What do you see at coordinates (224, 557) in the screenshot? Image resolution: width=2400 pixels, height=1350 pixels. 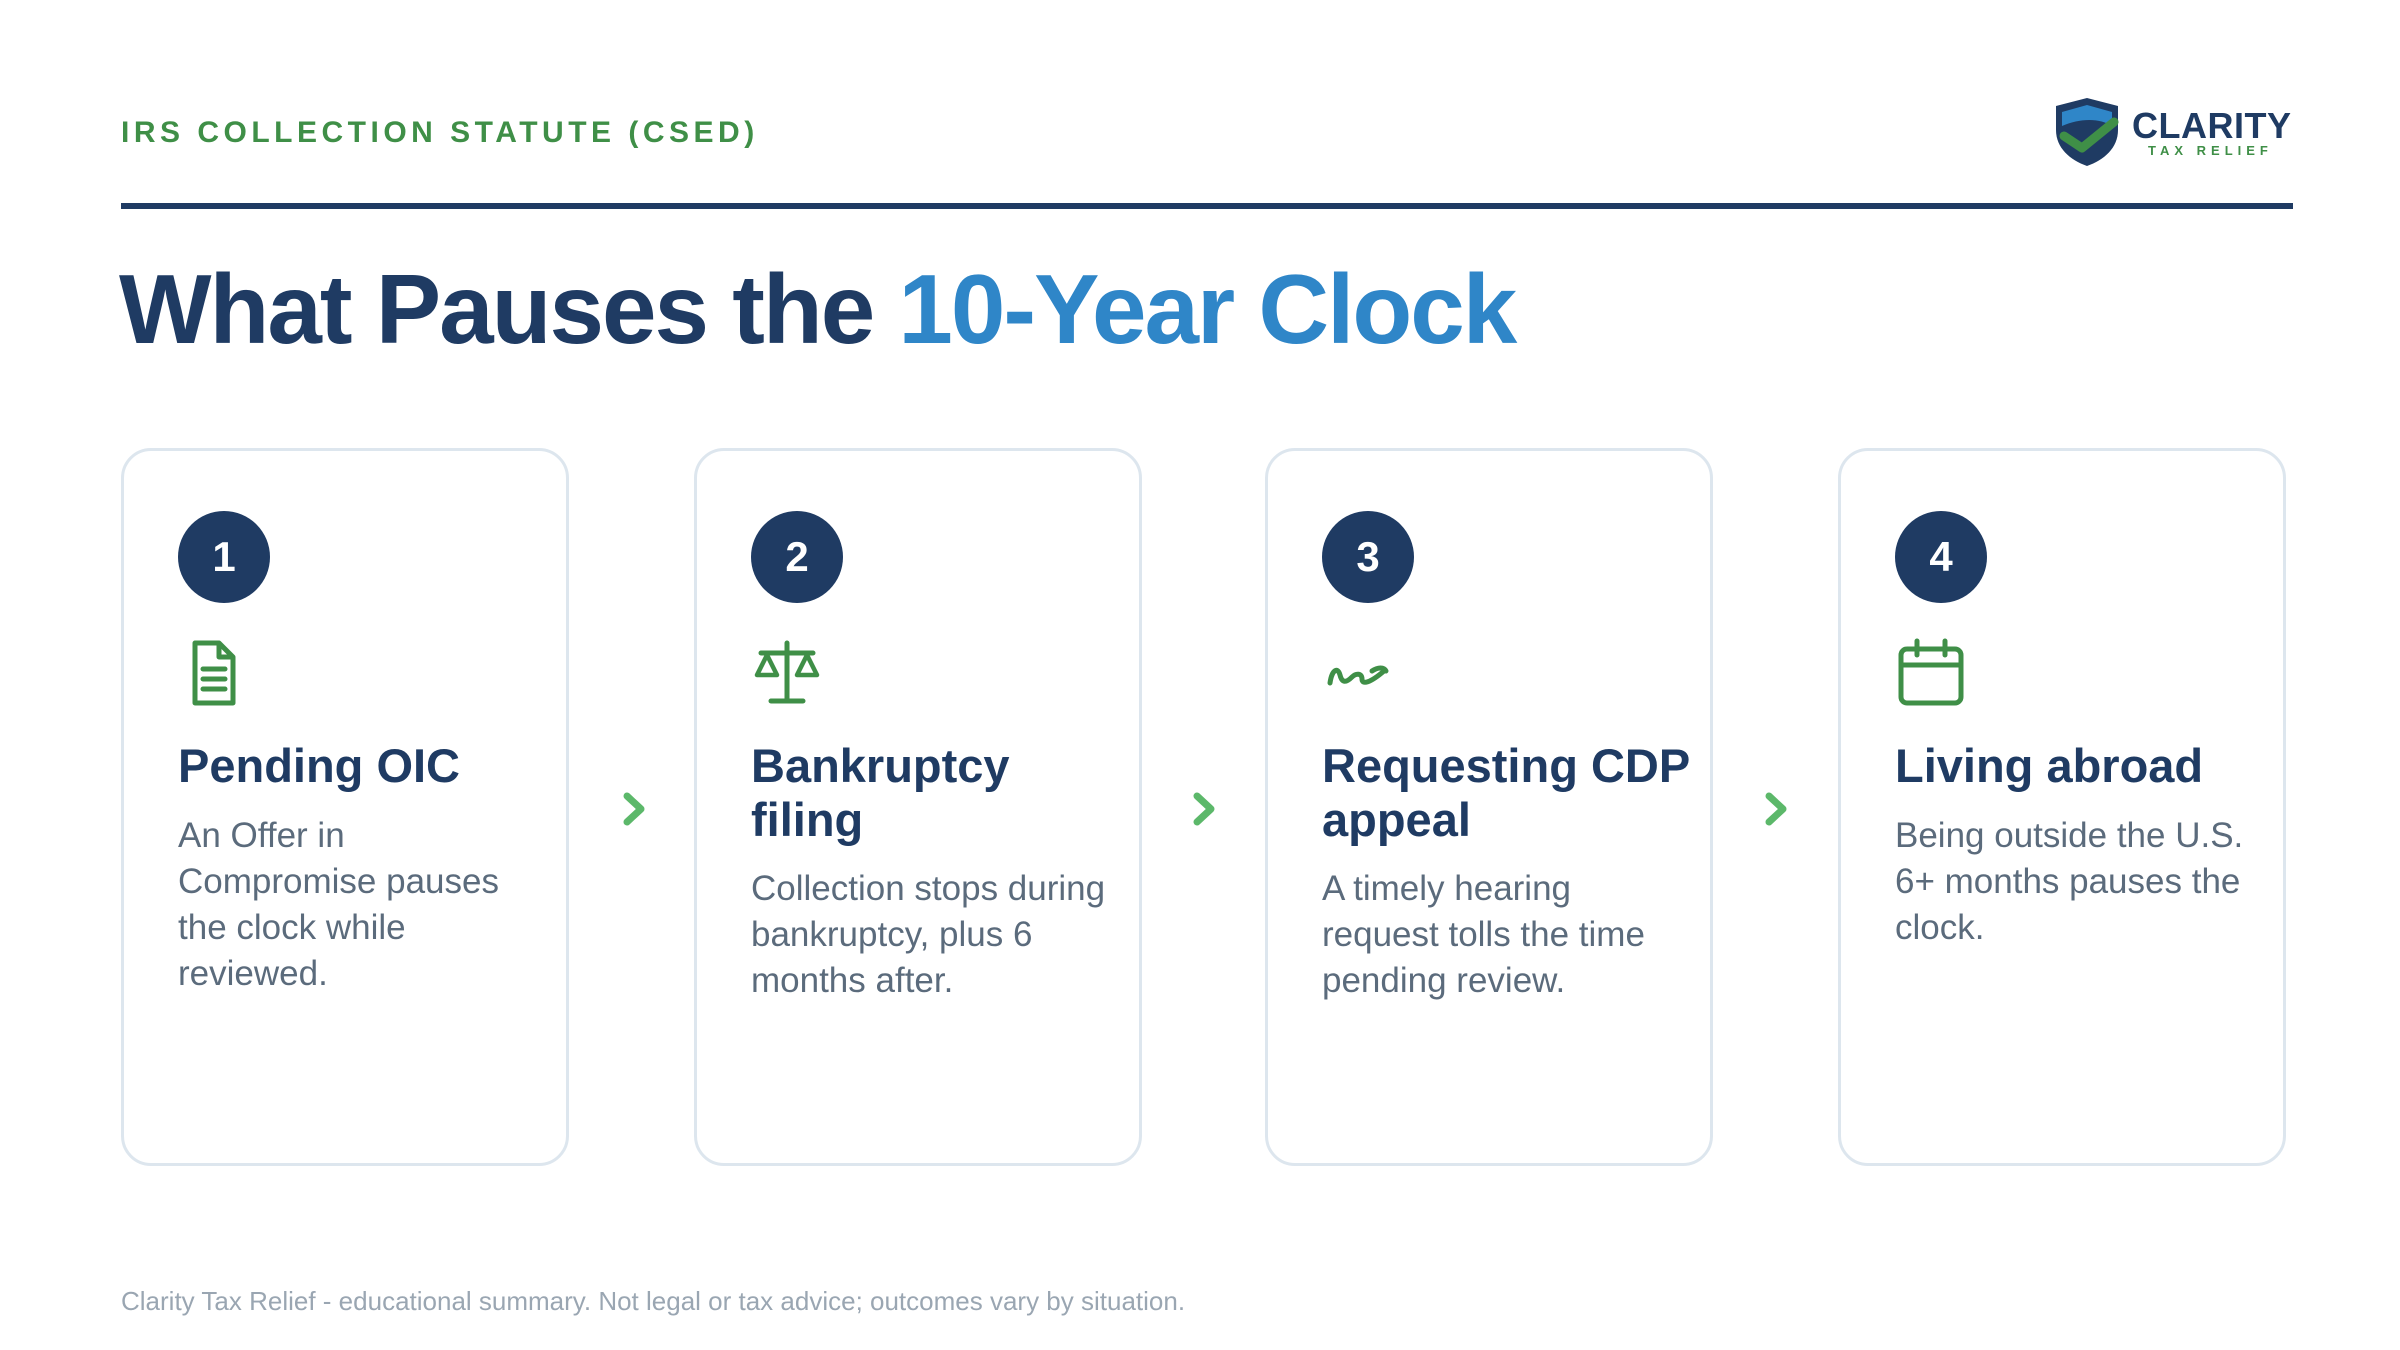 I see `step-number-badge: 1` at bounding box center [224, 557].